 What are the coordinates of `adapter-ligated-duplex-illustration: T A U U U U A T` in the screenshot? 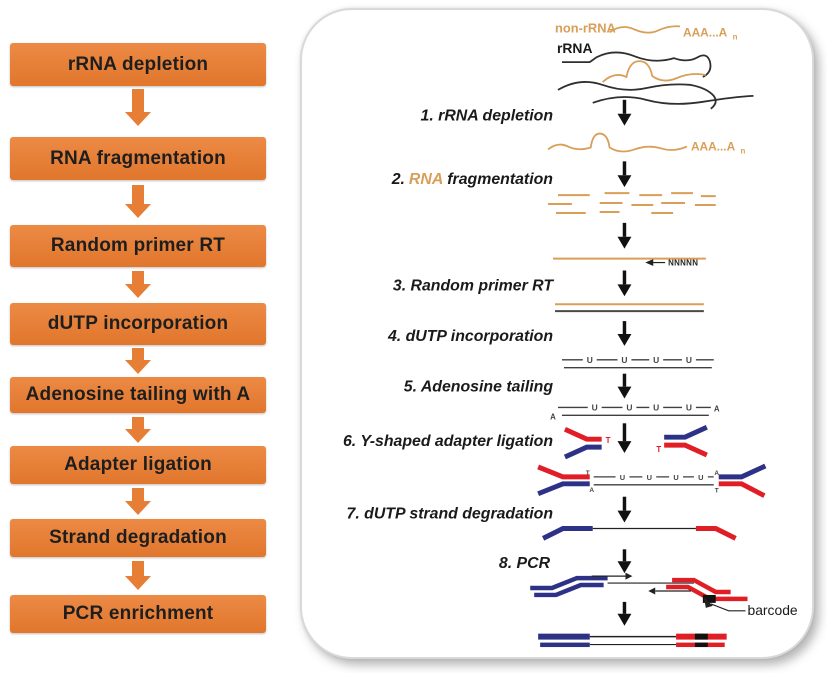 It's located at (652, 480).